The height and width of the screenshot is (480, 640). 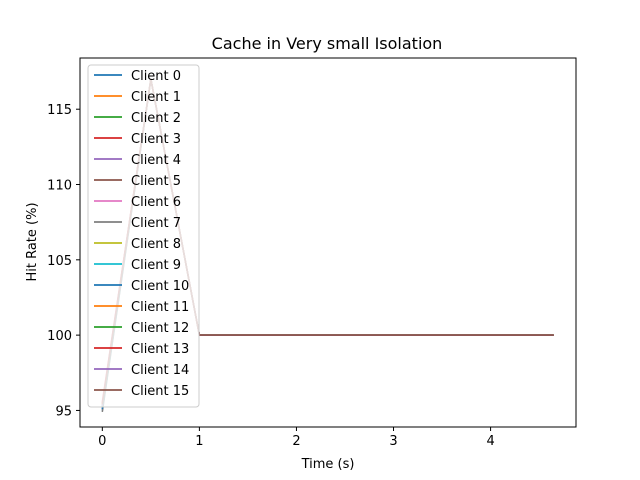 What do you see at coordinates (63, 411) in the screenshot?
I see `y-tick-label: 95` at bounding box center [63, 411].